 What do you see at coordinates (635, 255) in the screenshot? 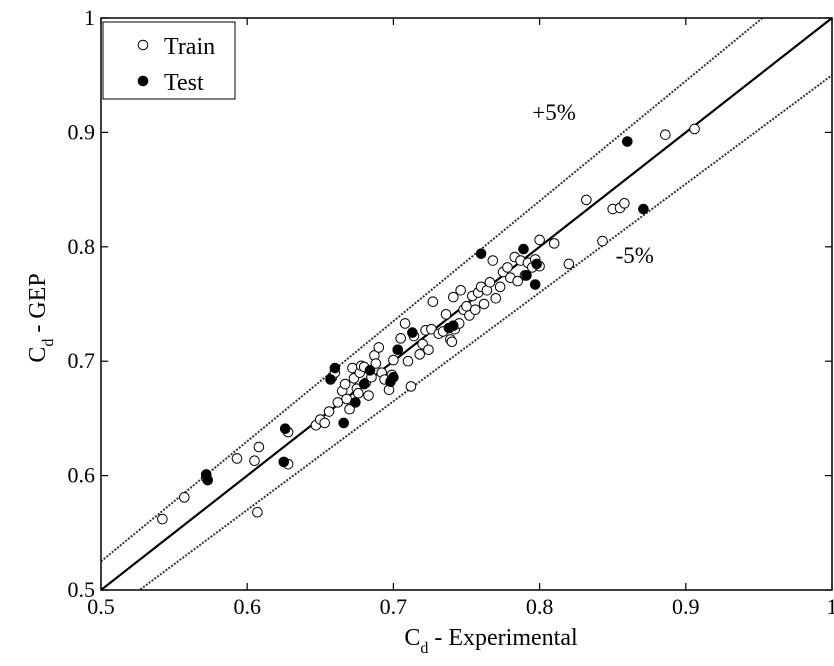
I see `annotation-minus-5-percent: -5%` at bounding box center [635, 255].